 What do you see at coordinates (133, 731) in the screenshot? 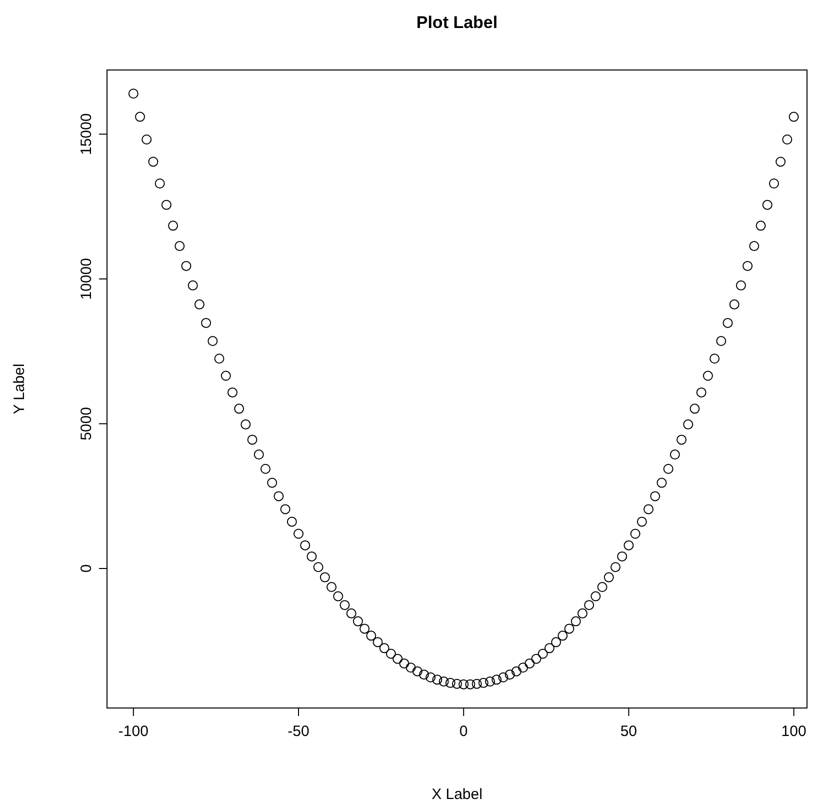
I see `x-tick-label: -100` at bounding box center [133, 731].